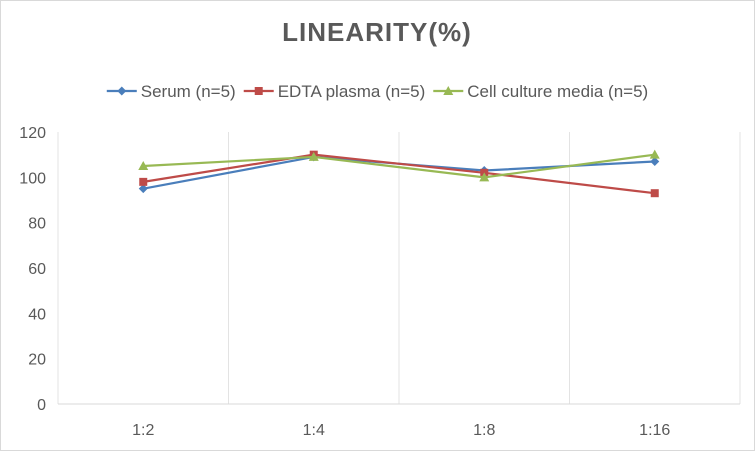 The width and height of the screenshot is (755, 451). I want to click on legend-item-3: Cell culture media (n=5), so click(540, 91).